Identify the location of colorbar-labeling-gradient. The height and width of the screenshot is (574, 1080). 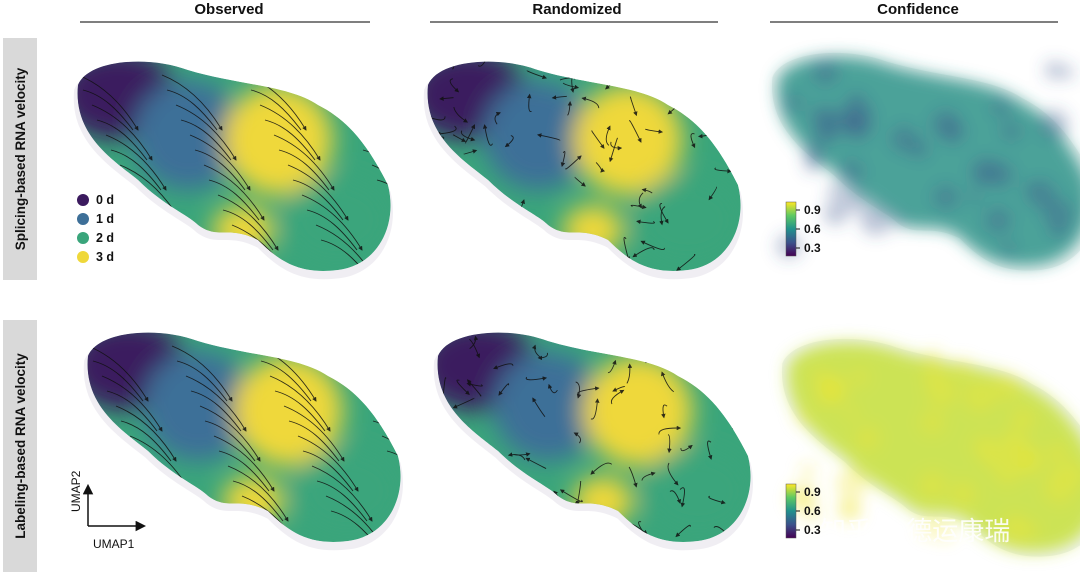
(791, 511).